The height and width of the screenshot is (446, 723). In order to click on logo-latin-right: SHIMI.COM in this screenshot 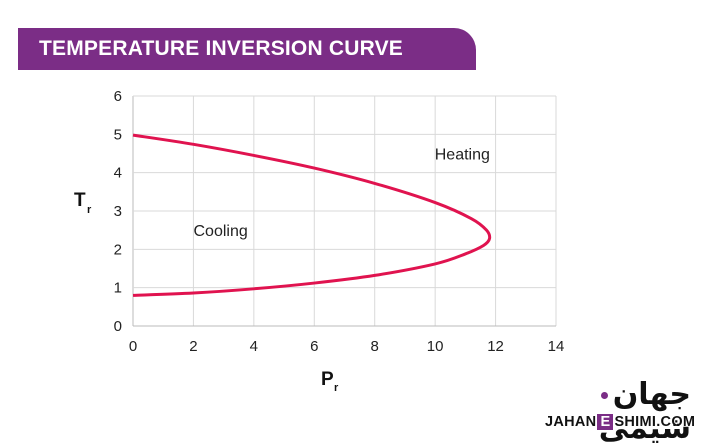, I will do `click(655, 422)`.